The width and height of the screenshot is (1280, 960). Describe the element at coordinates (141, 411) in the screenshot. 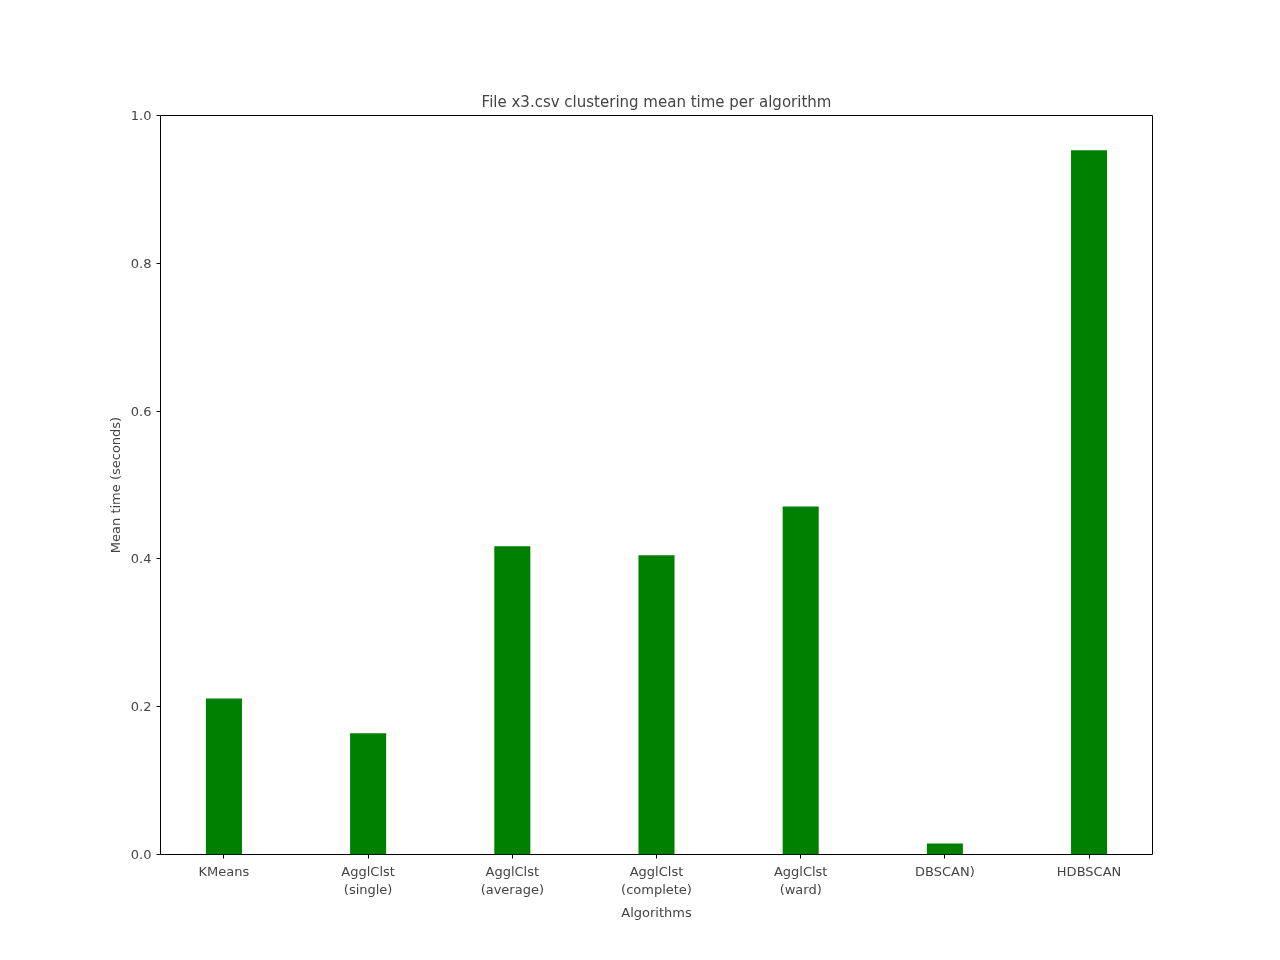

I see `y-tick-label: 0.6` at that location.